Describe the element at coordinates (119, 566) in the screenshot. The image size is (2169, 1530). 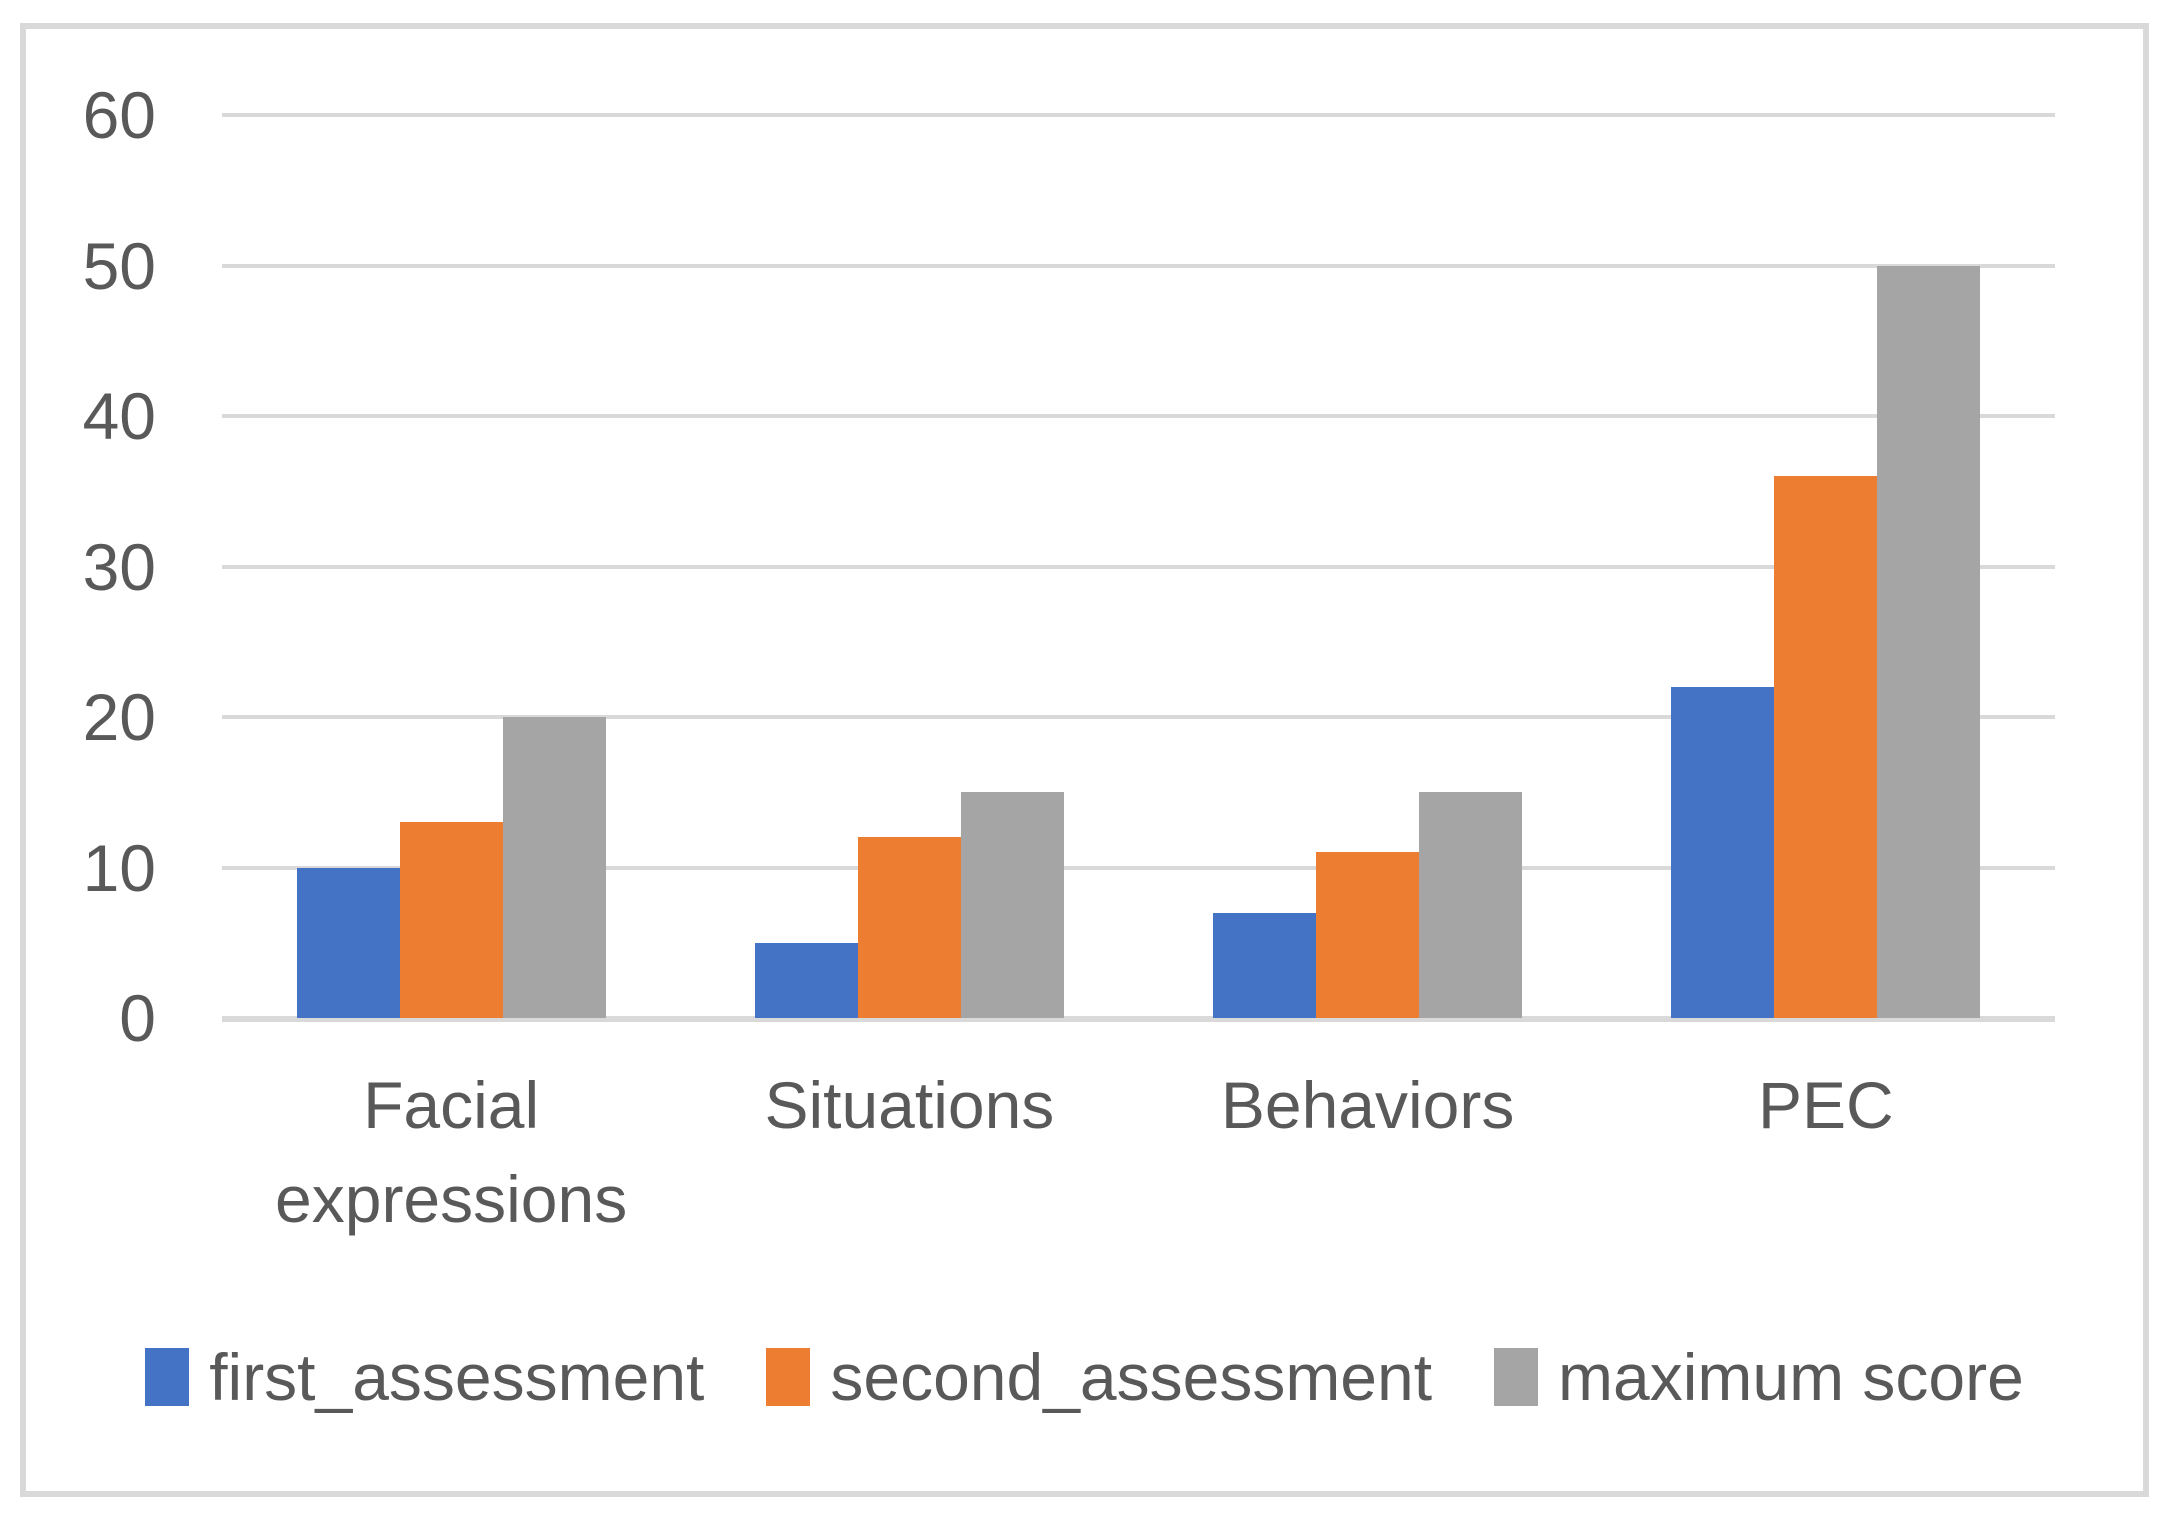
I see `y-tick-label: 30` at that location.